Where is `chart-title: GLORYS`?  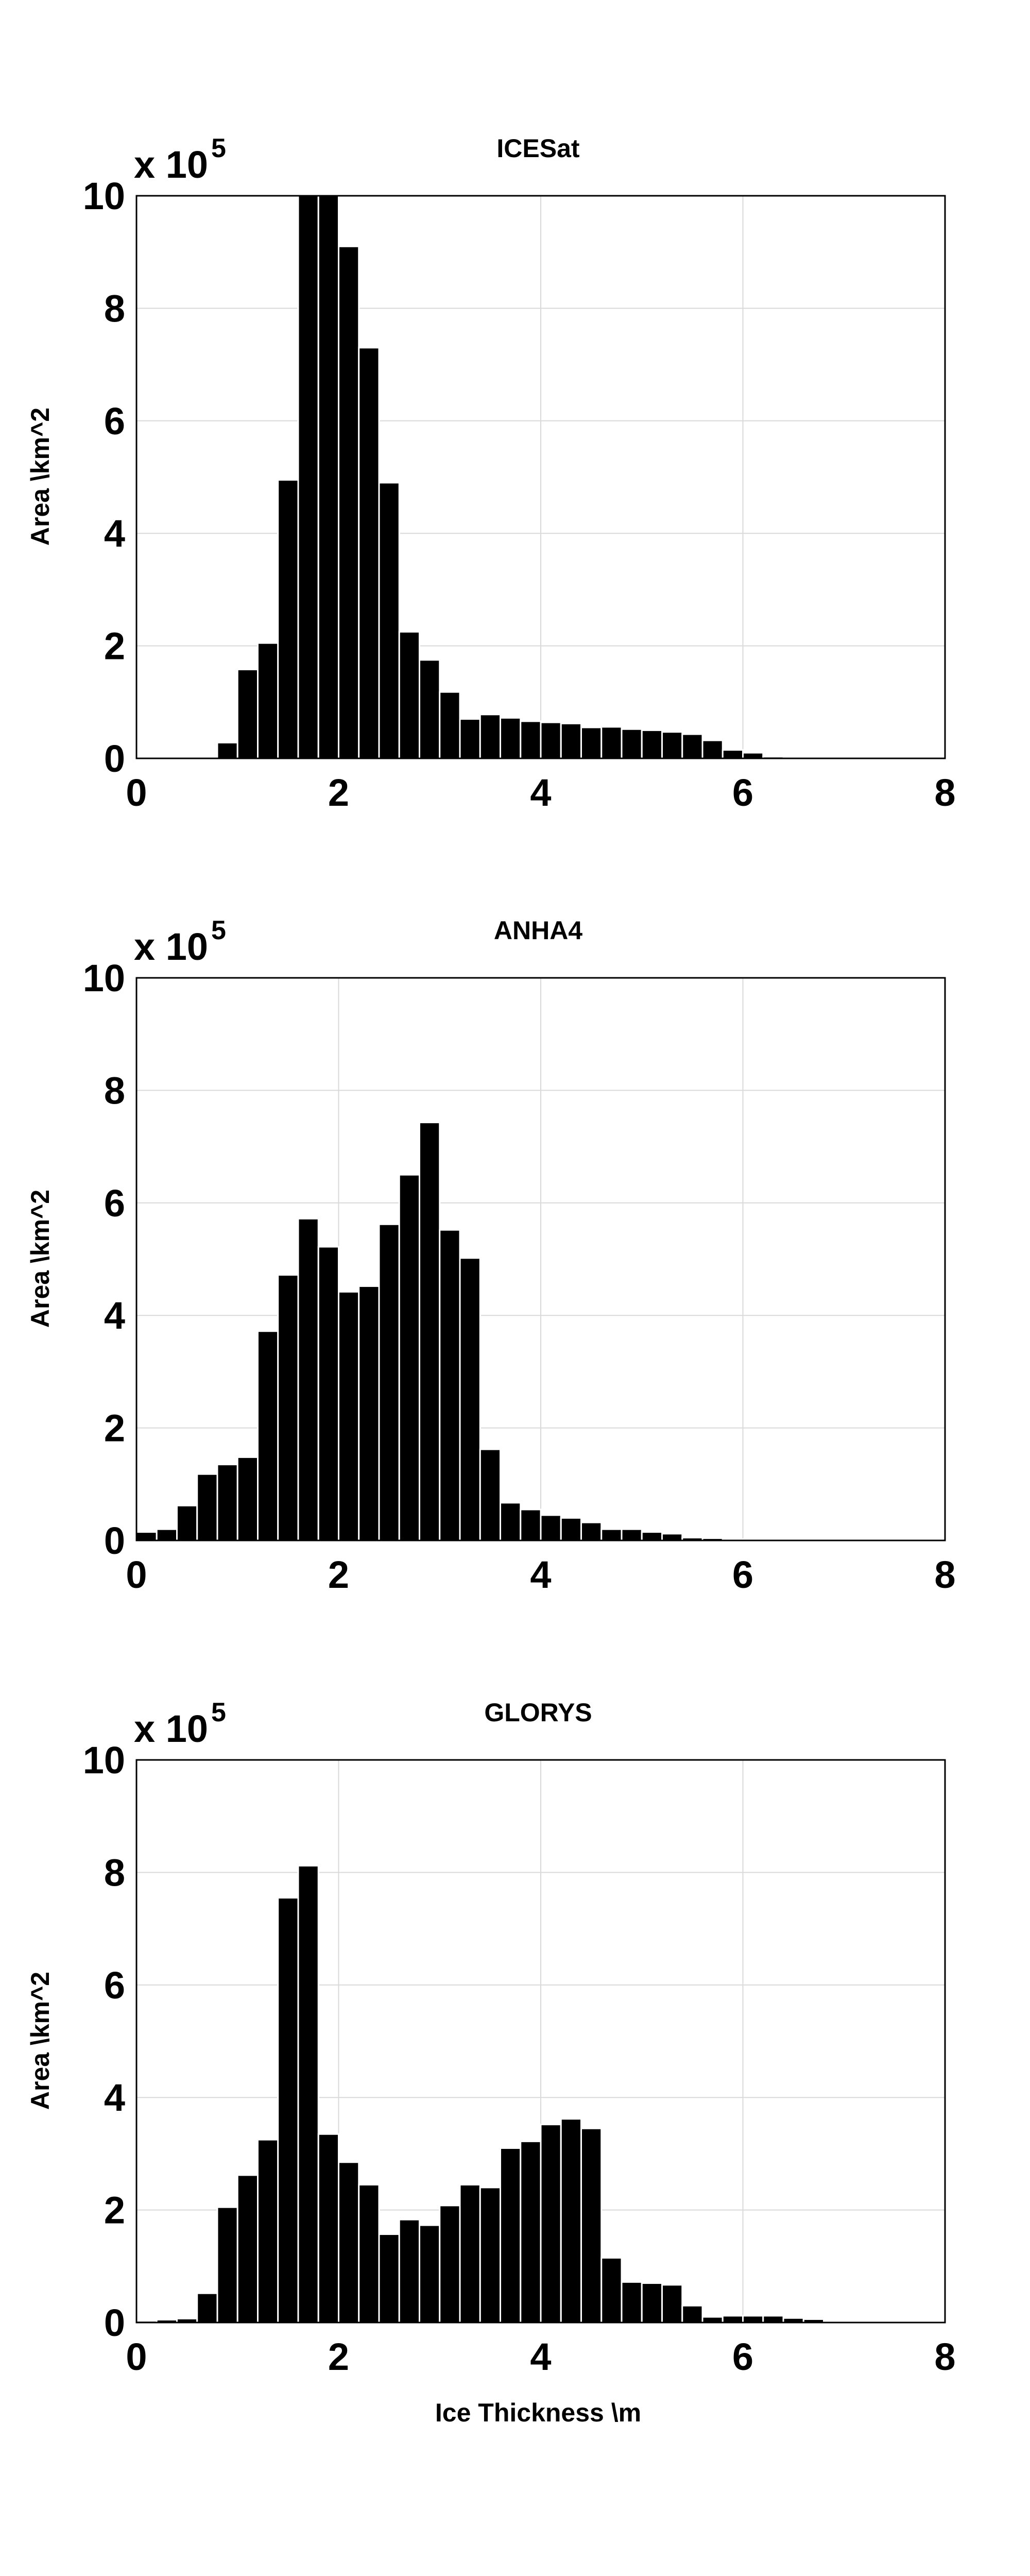
chart-title: GLORYS is located at coordinates (538, 1712).